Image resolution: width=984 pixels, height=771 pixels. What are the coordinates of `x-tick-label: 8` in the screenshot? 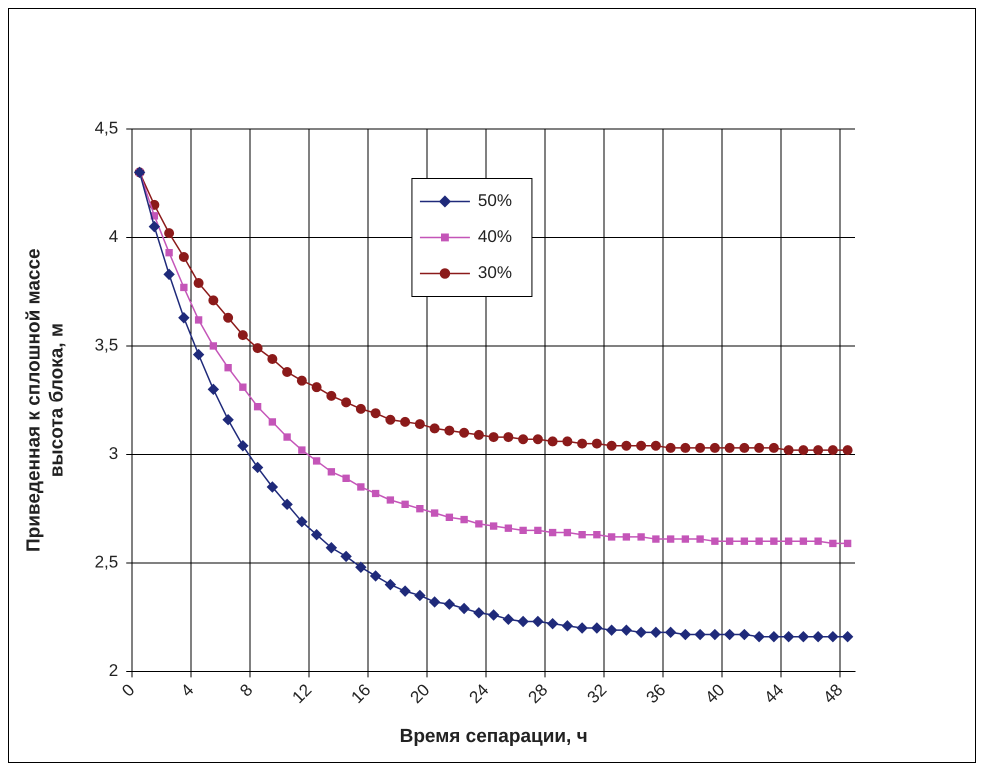 It's located at (246, 690).